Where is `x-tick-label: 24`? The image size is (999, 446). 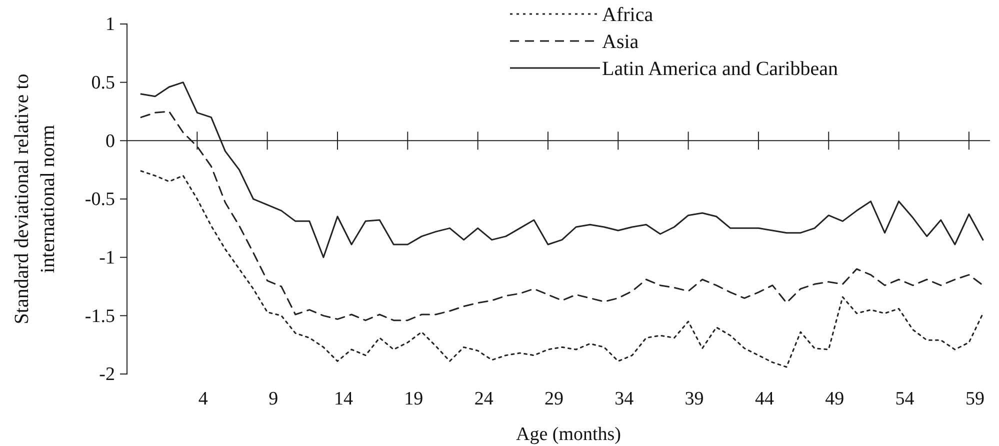 x-tick-label: 24 is located at coordinates (484, 399).